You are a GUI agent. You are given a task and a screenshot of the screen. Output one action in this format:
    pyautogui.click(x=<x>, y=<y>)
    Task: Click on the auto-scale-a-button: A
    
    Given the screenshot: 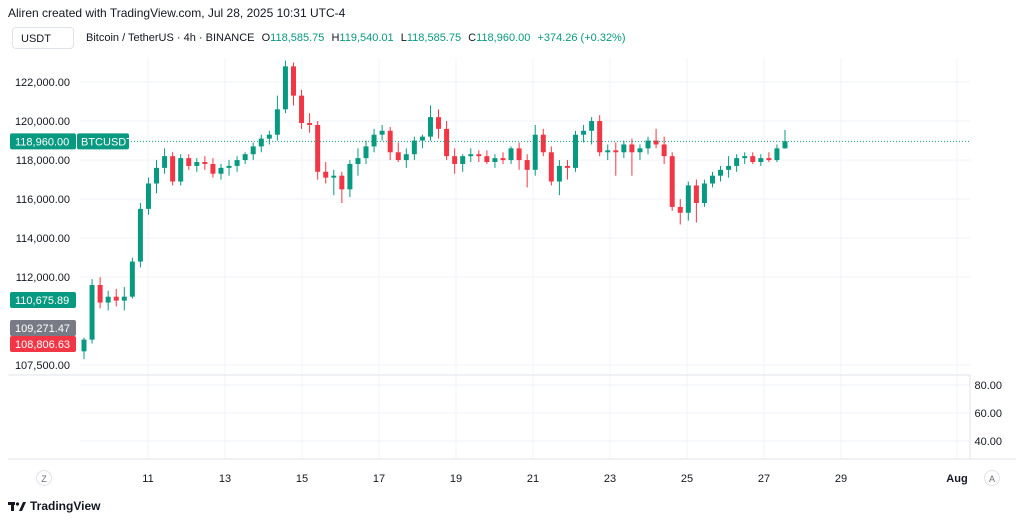 What is the action you would take?
    pyautogui.click(x=992, y=478)
    